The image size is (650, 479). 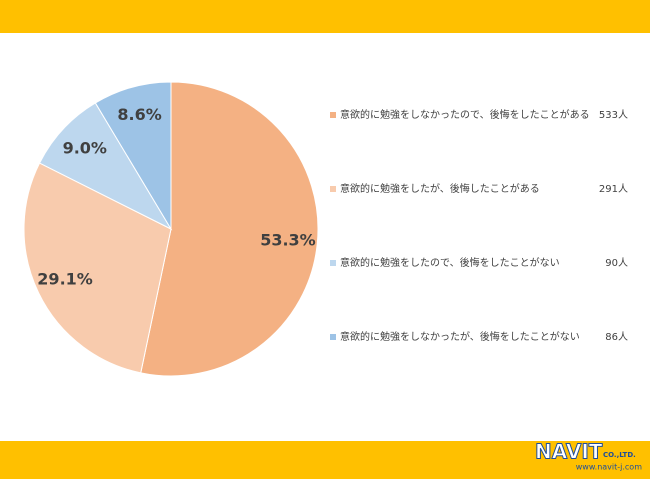 I want to click on top-bar, so click(x=325, y=16).